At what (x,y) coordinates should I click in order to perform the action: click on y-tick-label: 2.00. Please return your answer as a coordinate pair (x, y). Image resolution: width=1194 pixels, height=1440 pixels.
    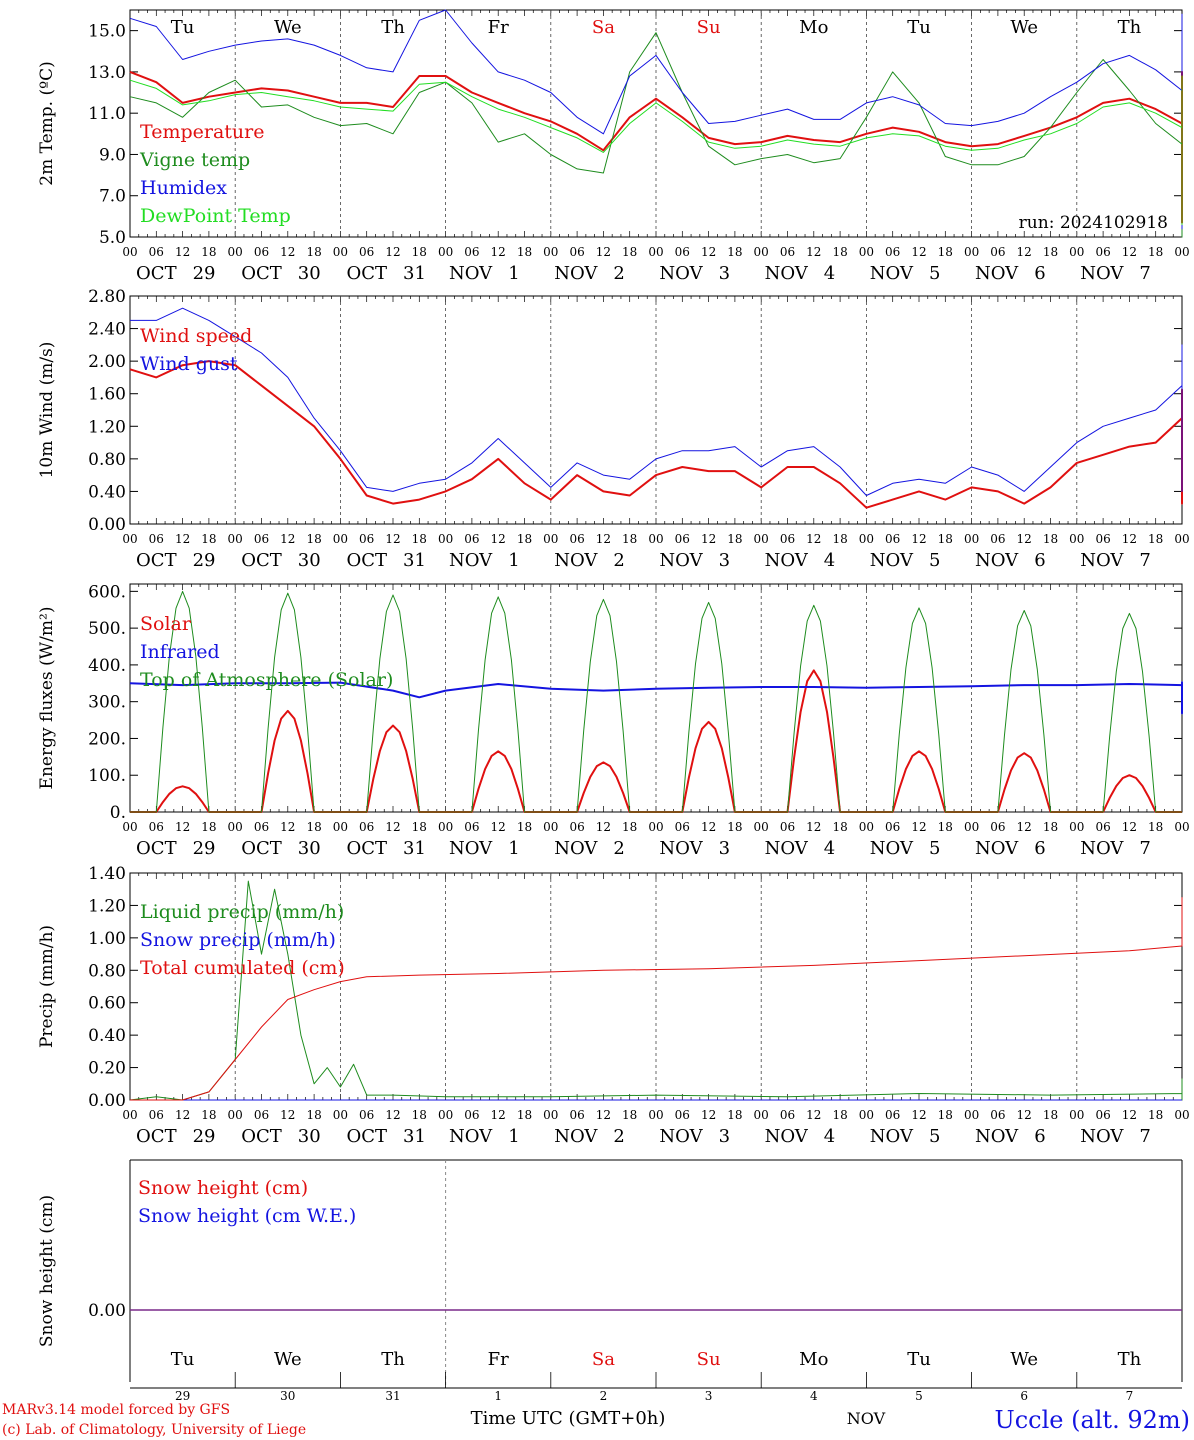
    Looking at the image, I should click on (107, 362).